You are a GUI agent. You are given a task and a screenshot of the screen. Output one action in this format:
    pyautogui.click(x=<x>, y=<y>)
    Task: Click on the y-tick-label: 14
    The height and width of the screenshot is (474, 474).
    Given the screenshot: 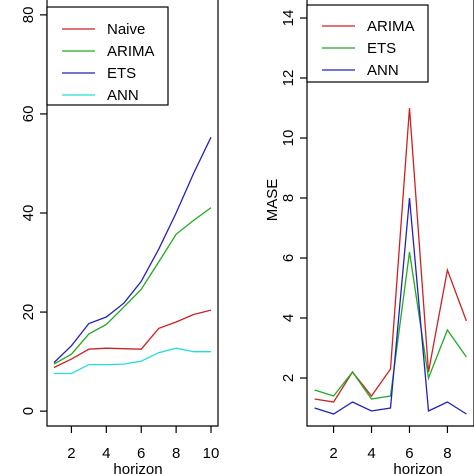 What is the action you would take?
    pyautogui.click(x=288, y=18)
    